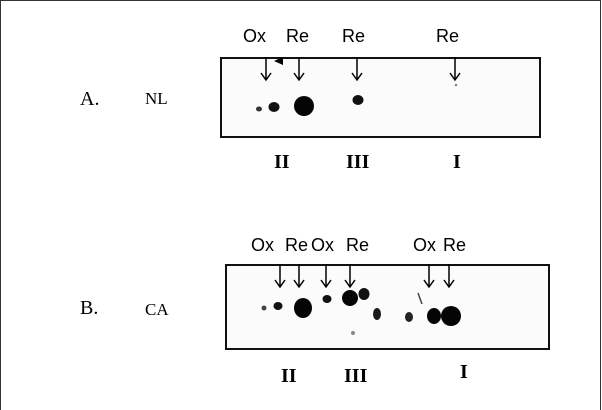 This screenshot has width=602, height=410. What do you see at coordinates (157, 309) in the screenshot?
I see `sample-label: CA` at bounding box center [157, 309].